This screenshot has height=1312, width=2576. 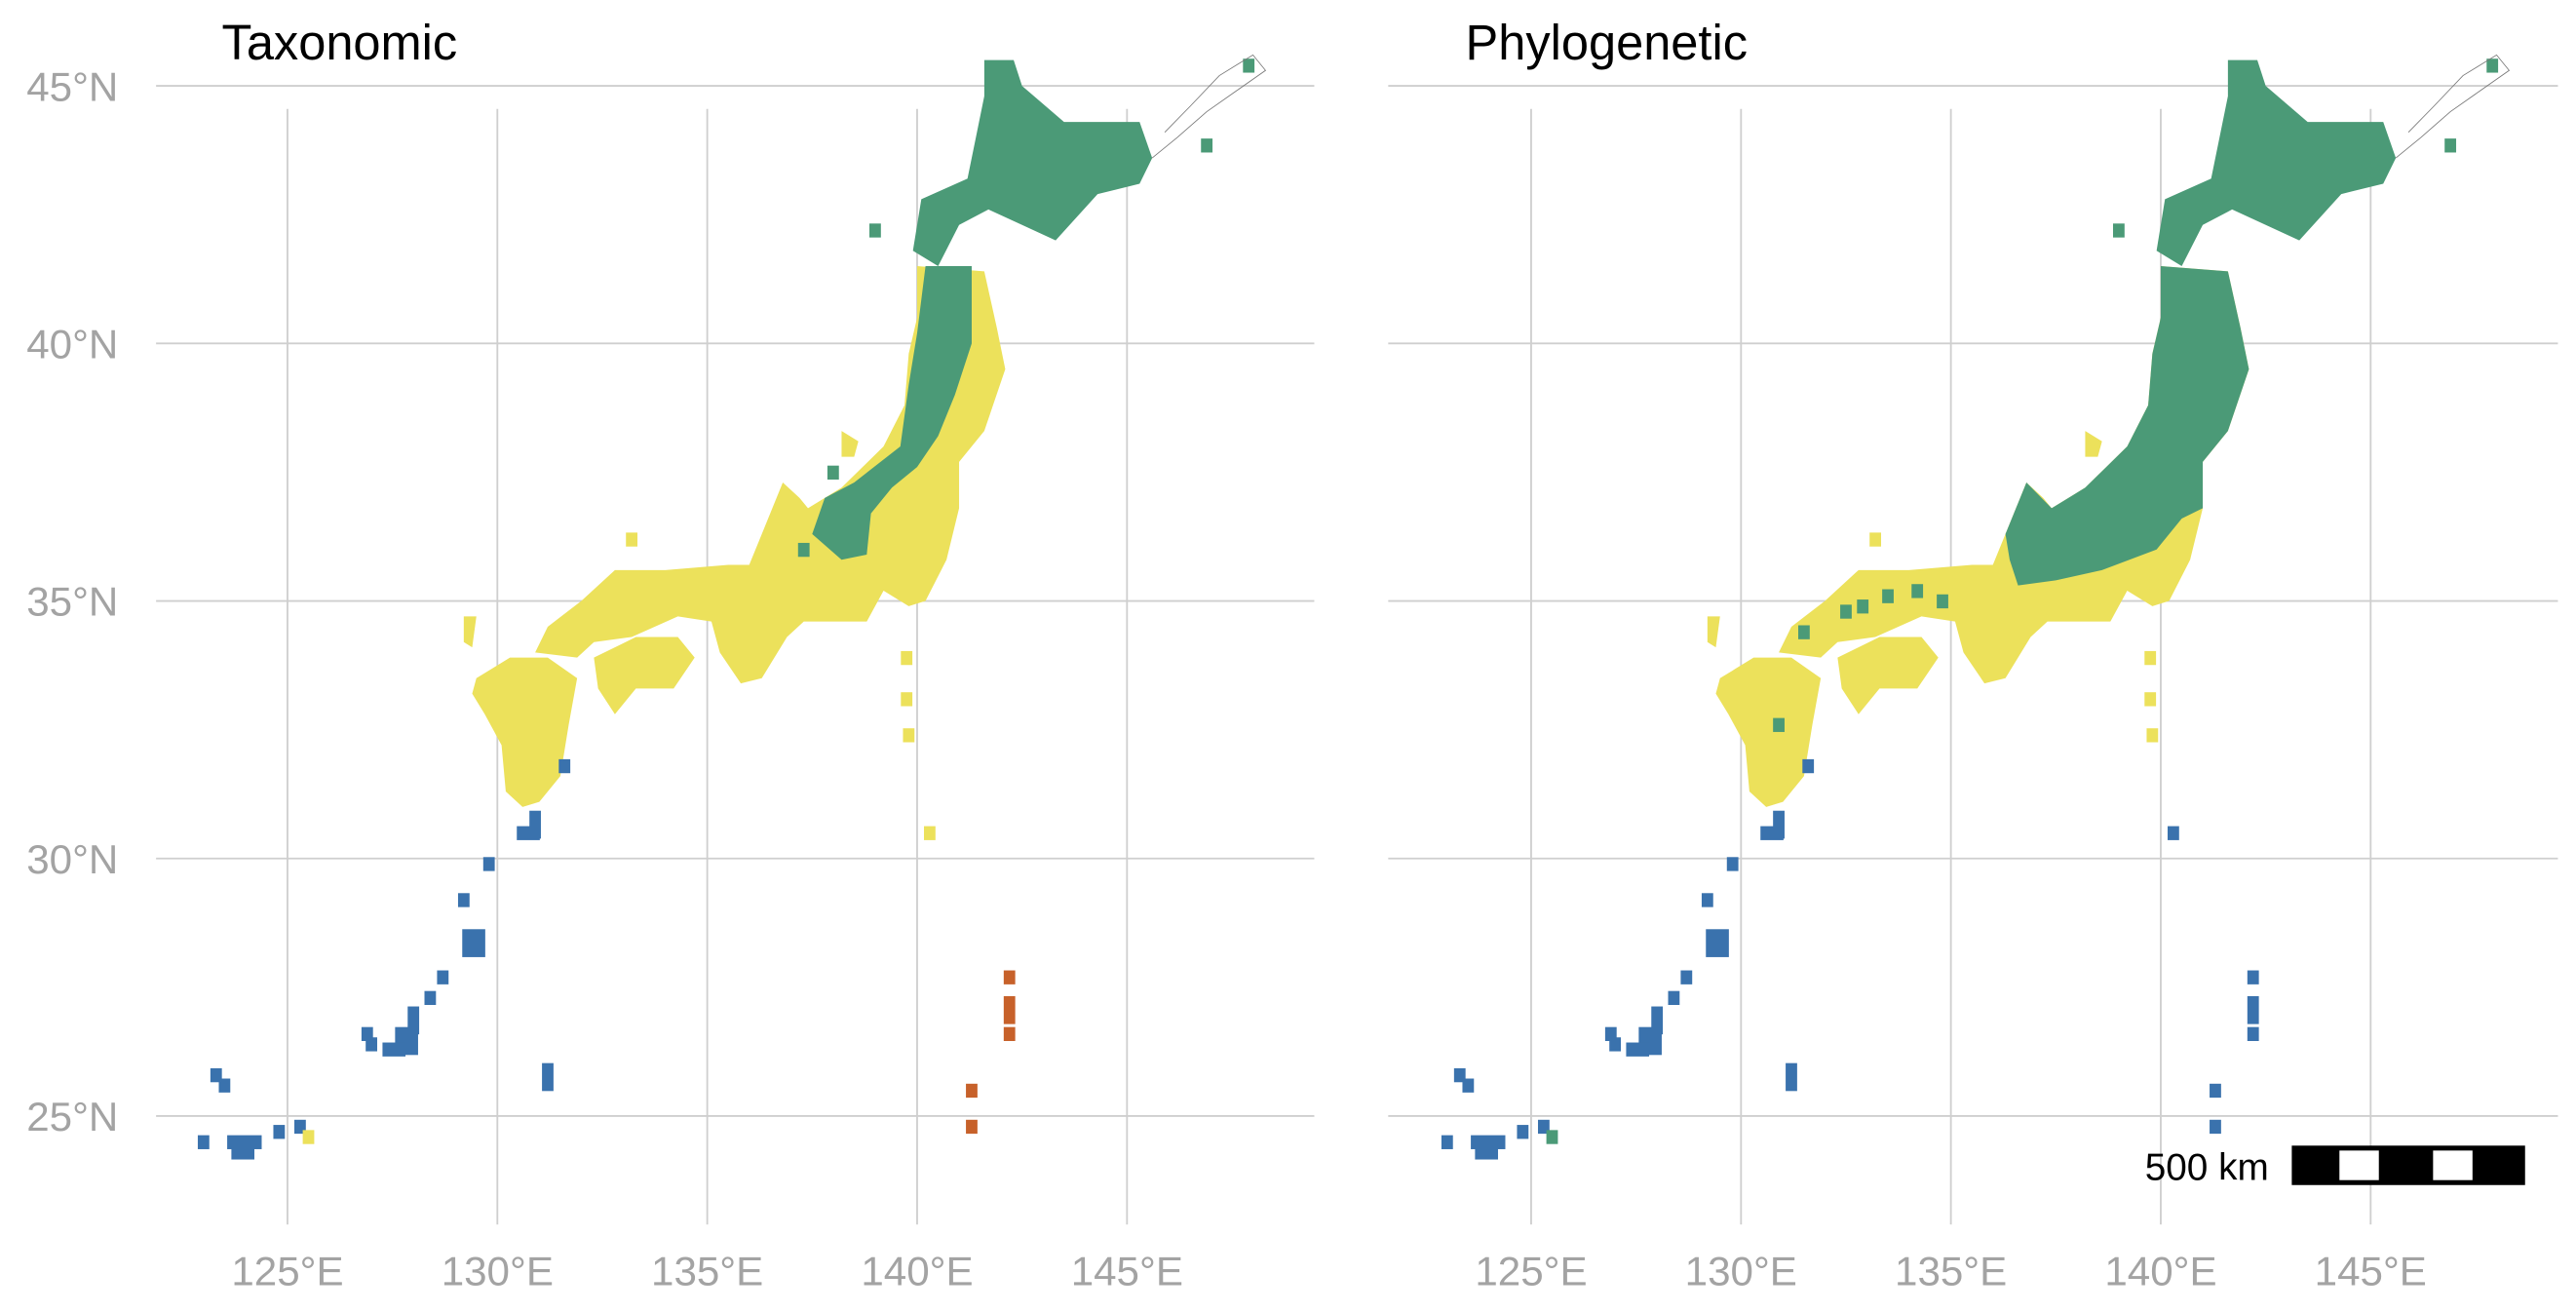 I want to click on panel-title-phylogenetic-group: Phylogenetic, so click(x=1630, y=41).